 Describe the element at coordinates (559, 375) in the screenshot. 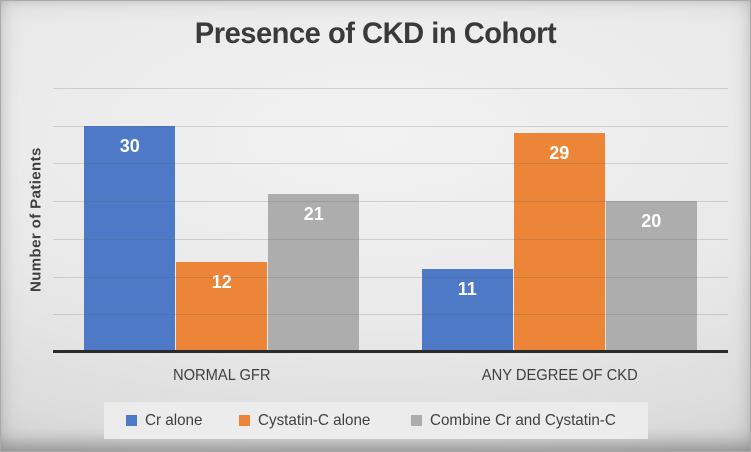

I see `x-axis-category-label: ANY DEGREE OF CKD` at that location.